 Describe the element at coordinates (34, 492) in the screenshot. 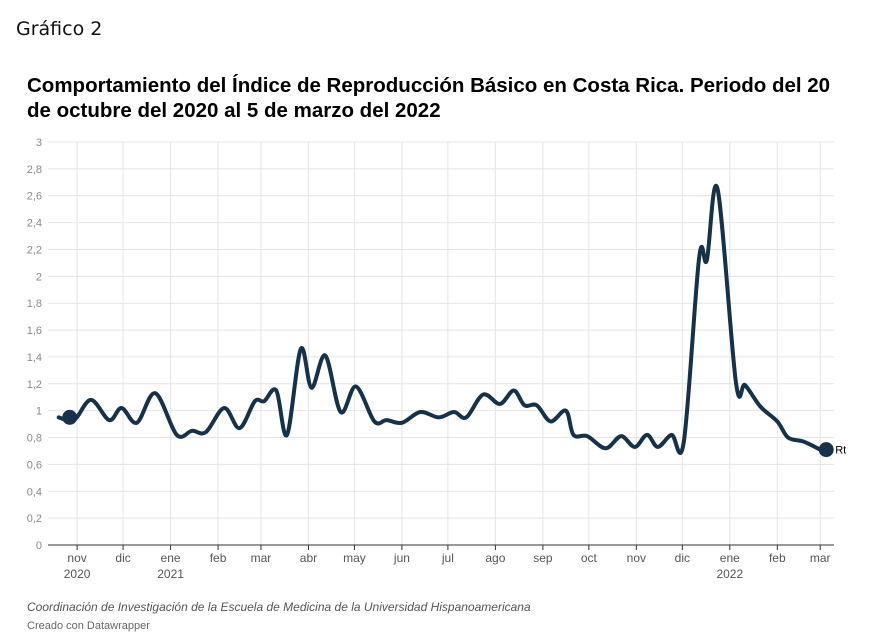

I see `y-tick-label: 0,4` at that location.